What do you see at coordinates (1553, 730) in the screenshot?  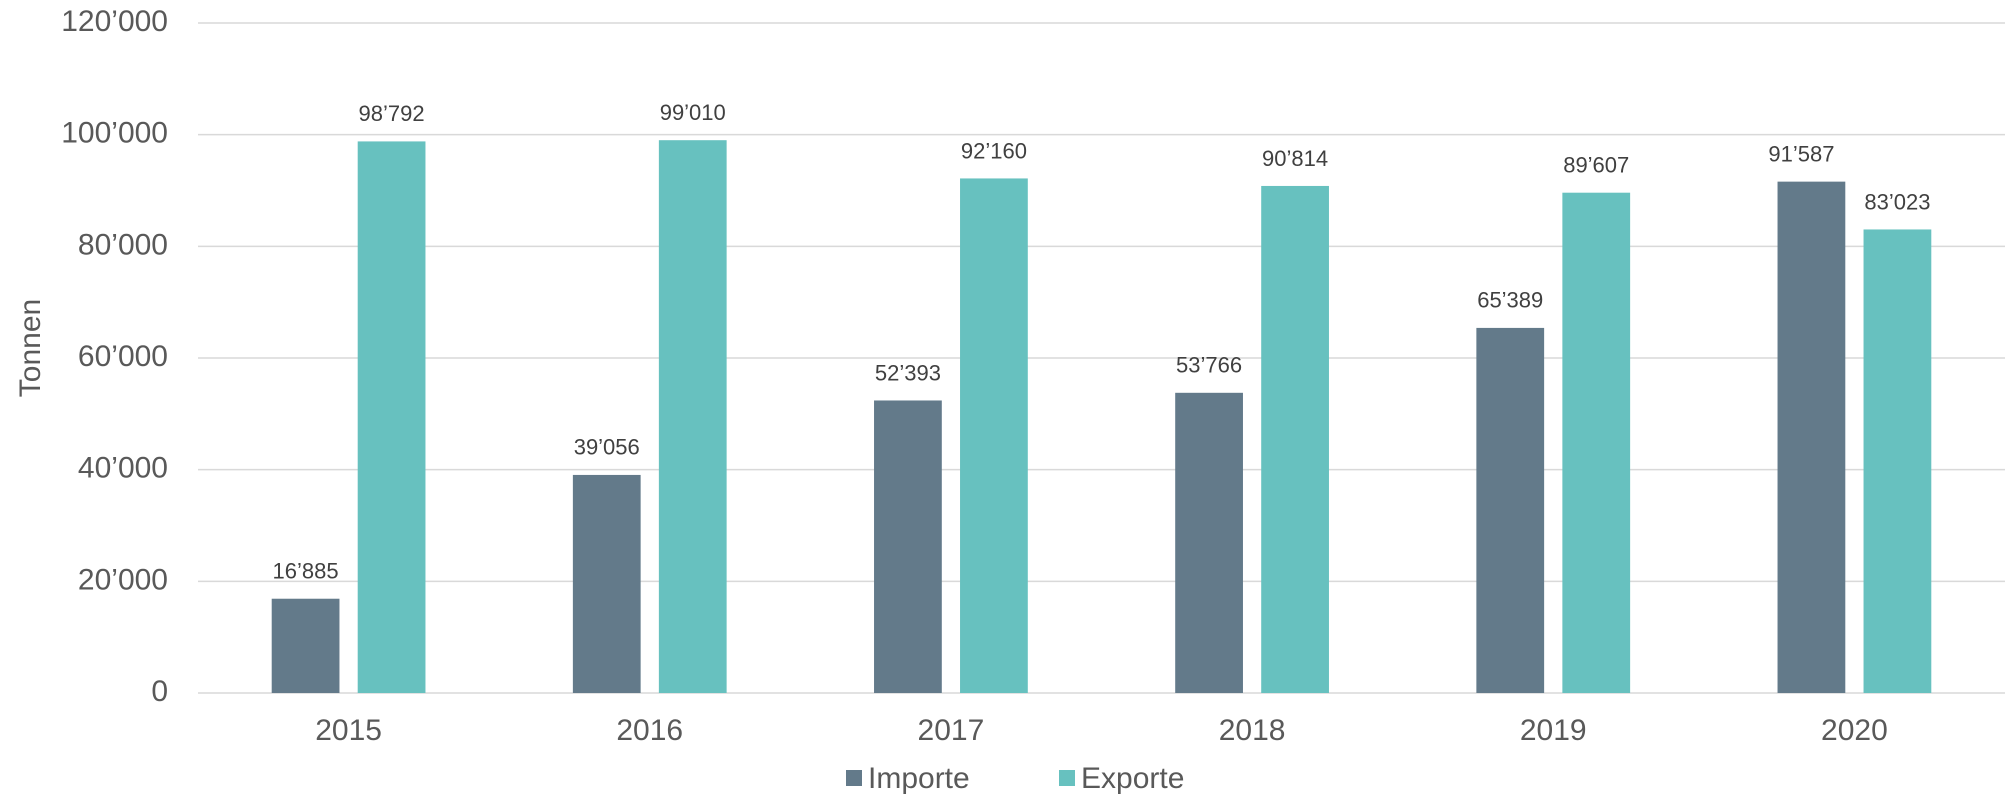 I see `x-tick-label: 2019` at bounding box center [1553, 730].